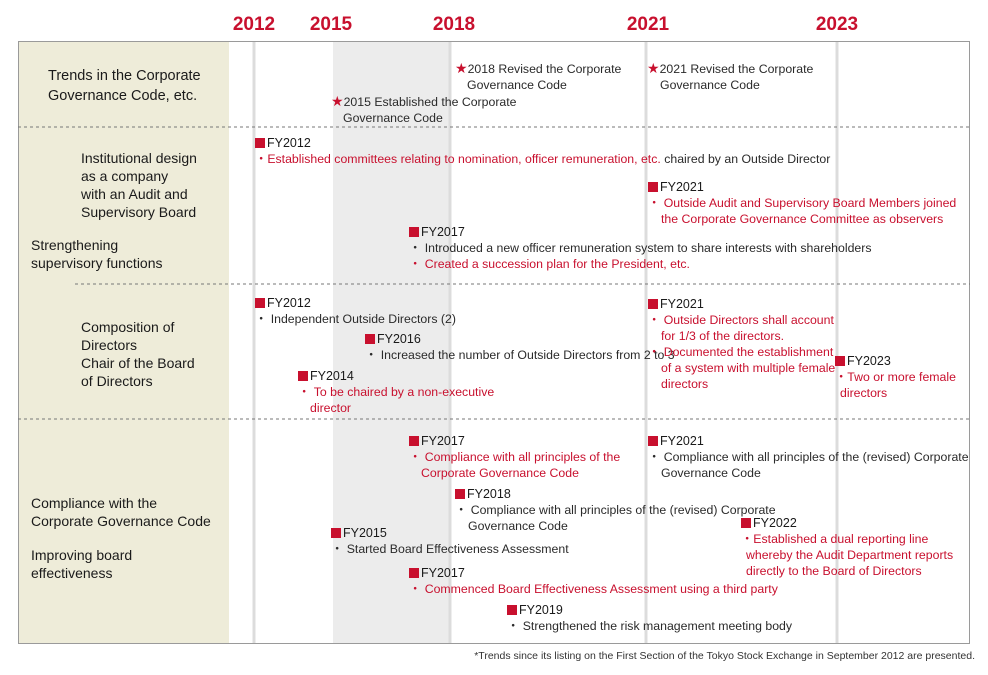  What do you see at coordinates (895, 377) in the screenshot?
I see `comp-fy2023: FY2023 ・Two or more female directors` at bounding box center [895, 377].